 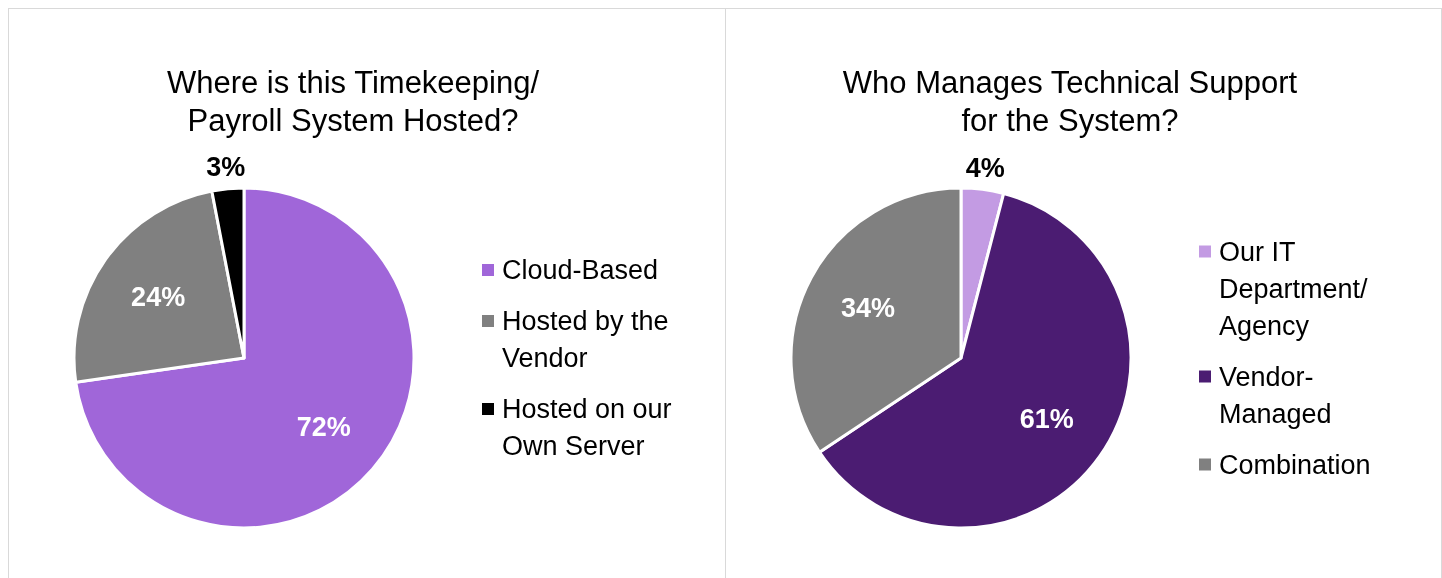 What do you see at coordinates (1275, 395) in the screenshot?
I see `legend-label: Vendor-Managed` at bounding box center [1275, 395].